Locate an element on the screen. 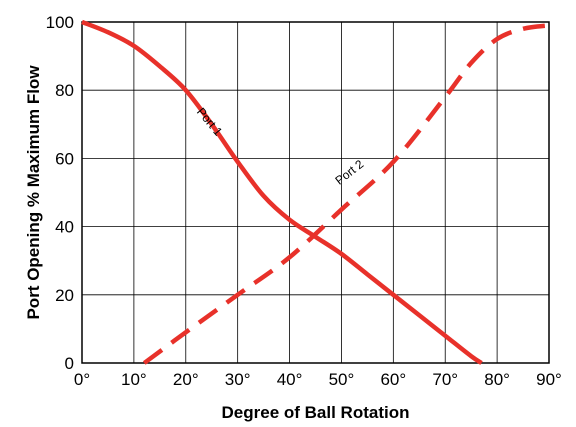 Image resolution: width=576 pixels, height=427 pixels. x-tick-label: 40° is located at coordinates (290, 379).